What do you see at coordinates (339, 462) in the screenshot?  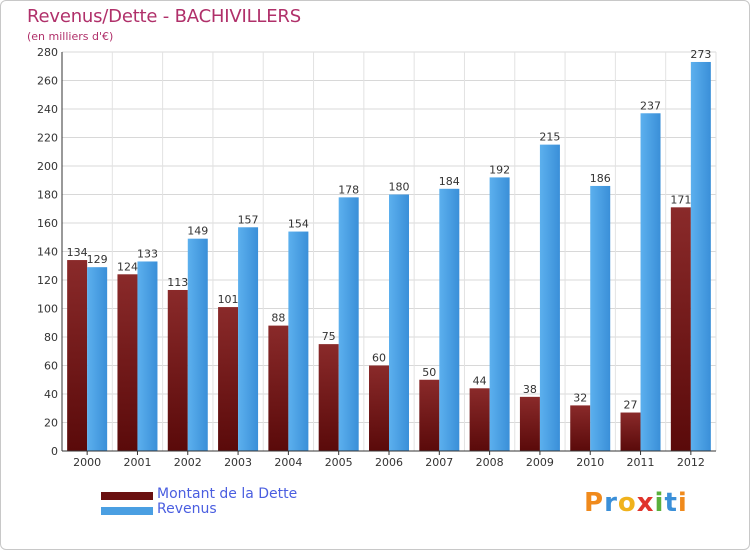 I see `x-tick-label: 2005` at bounding box center [339, 462].